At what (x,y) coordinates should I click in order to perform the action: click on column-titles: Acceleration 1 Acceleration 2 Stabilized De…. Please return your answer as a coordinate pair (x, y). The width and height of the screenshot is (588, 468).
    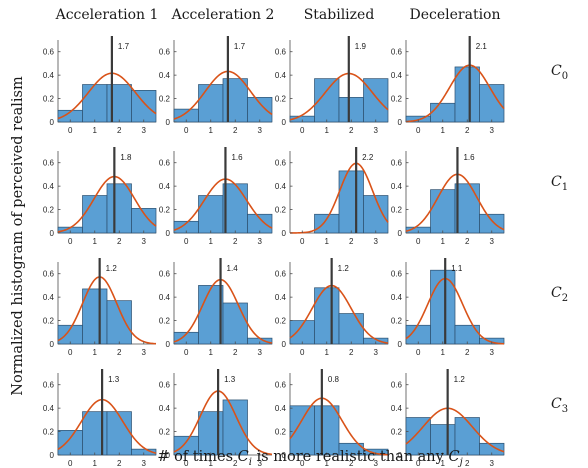
    Looking at the image, I should click on (278, 15).